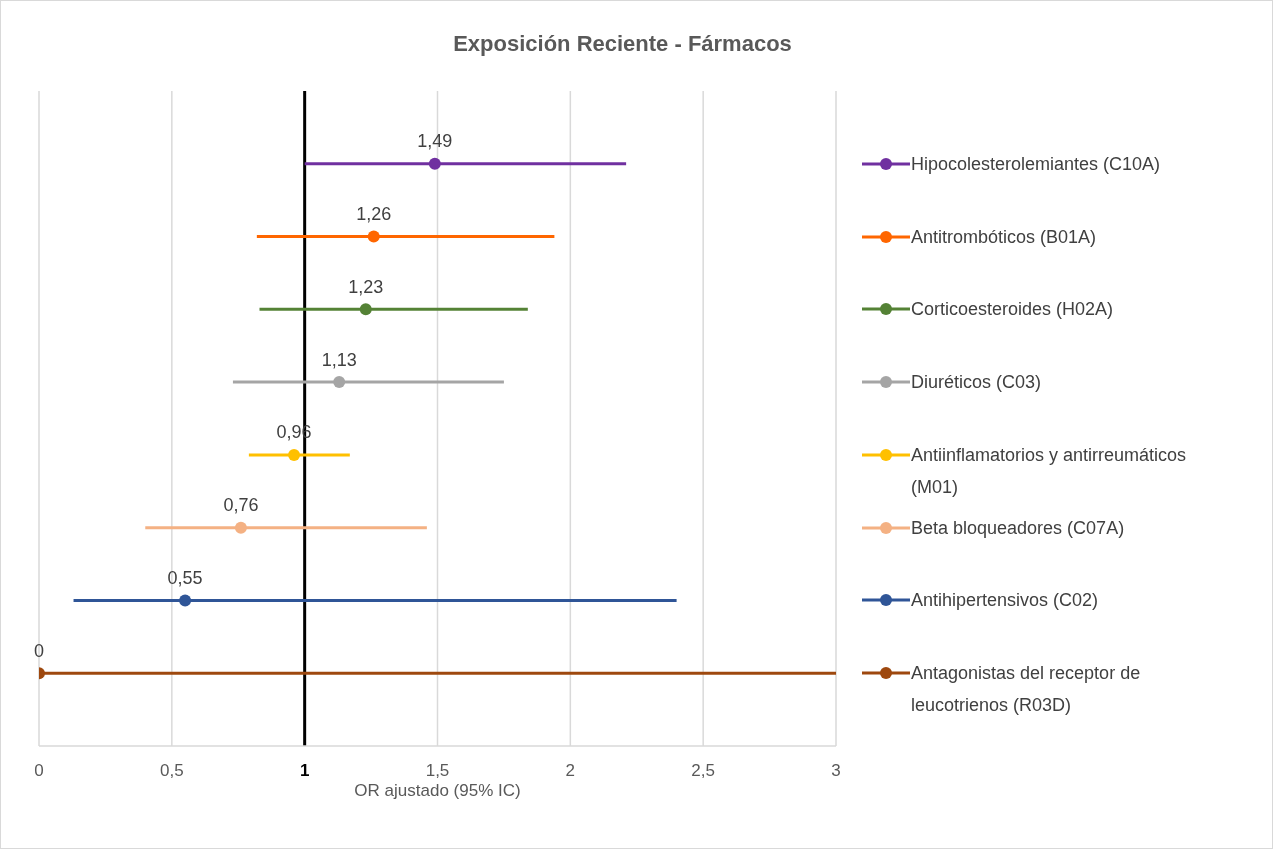 Image resolution: width=1273 pixels, height=849 pixels. Describe the element at coordinates (1026, 690) in the screenshot. I see `legend-label: Antagonistas del receptor de leucotrienos (R03D)` at that location.